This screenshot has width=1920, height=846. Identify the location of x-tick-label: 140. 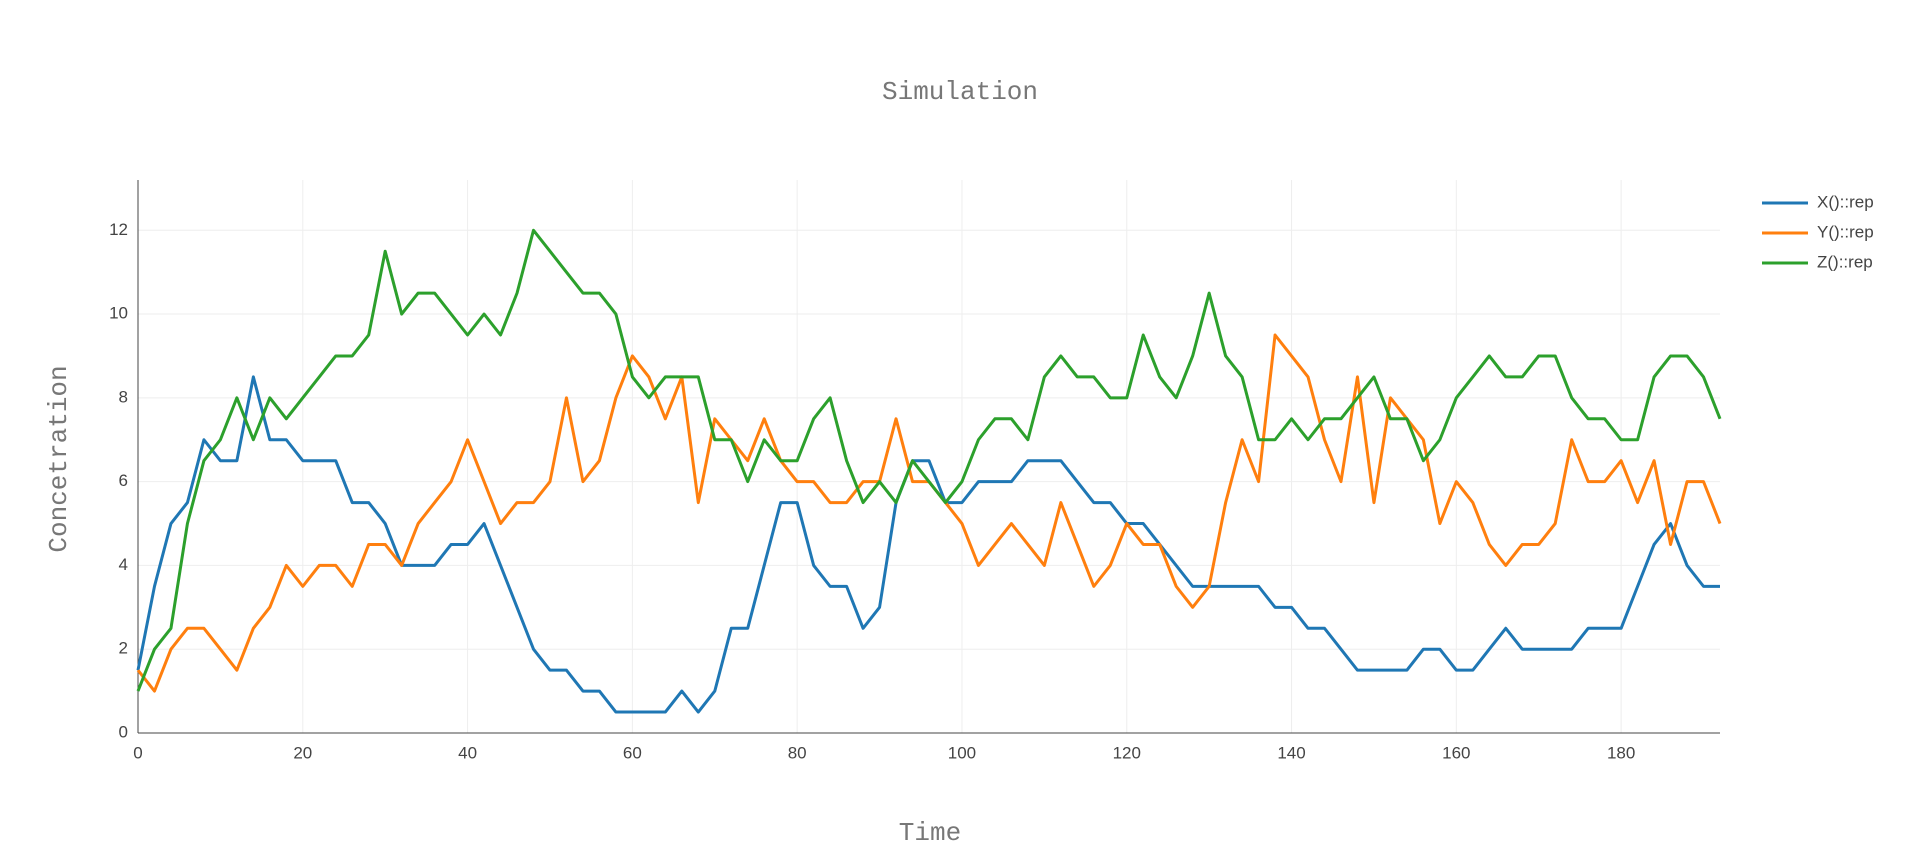
(1291, 752).